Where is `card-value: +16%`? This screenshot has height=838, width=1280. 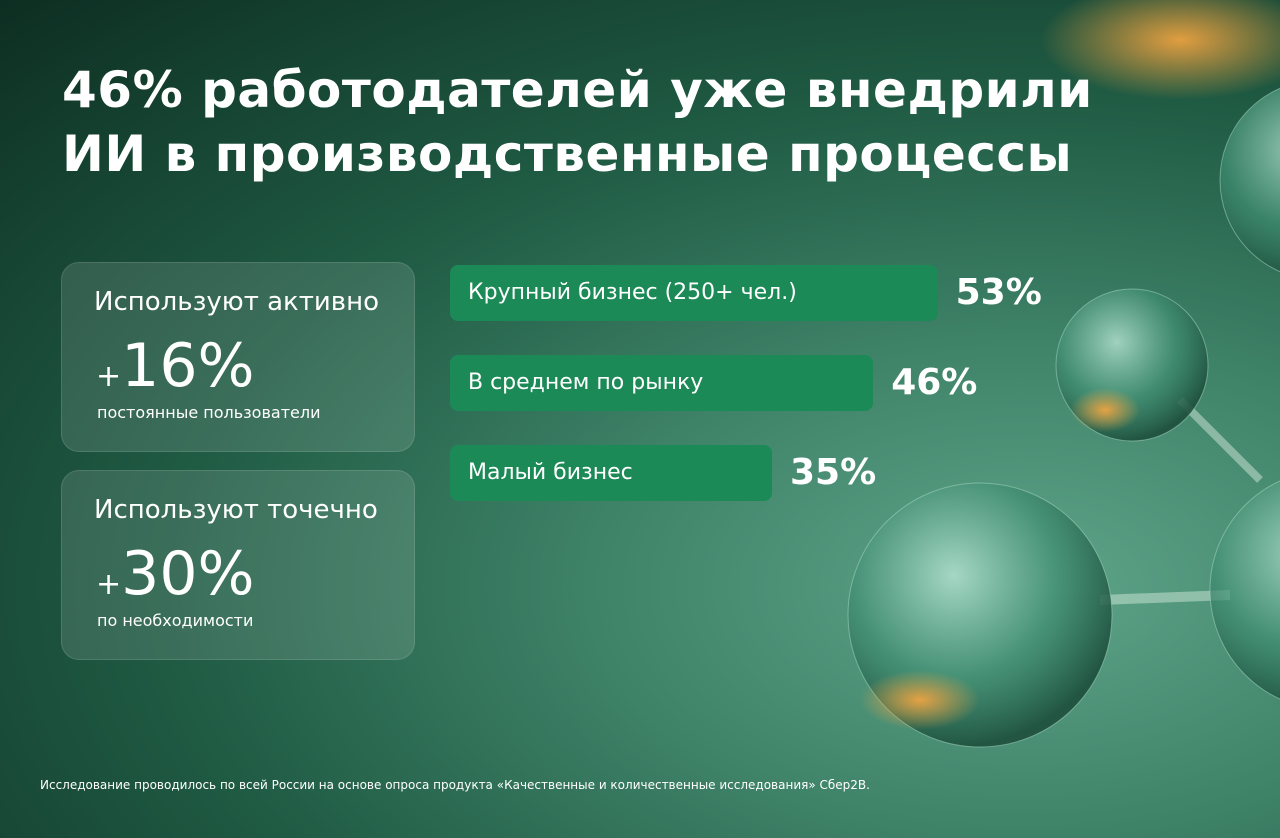
card-value: +16% is located at coordinates (175, 371).